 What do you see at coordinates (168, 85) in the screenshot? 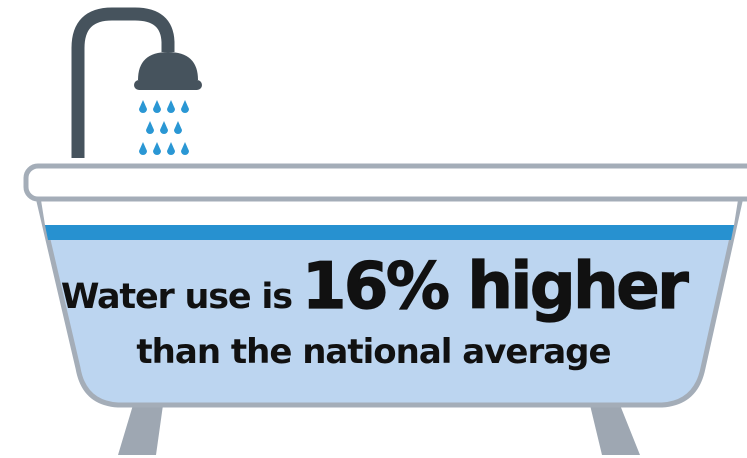
I see `shower-head-rim` at bounding box center [168, 85].